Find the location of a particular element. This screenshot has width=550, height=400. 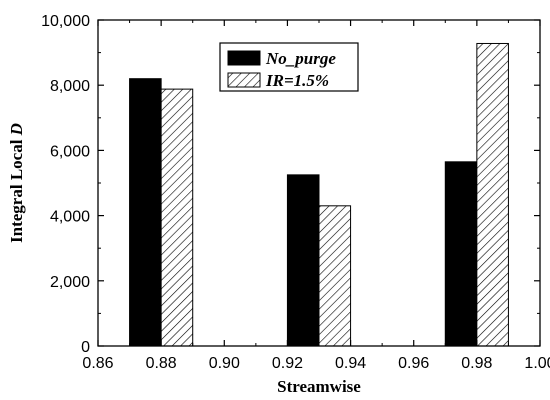

legend: No_purge IR=1.5% is located at coordinates (289, 67).